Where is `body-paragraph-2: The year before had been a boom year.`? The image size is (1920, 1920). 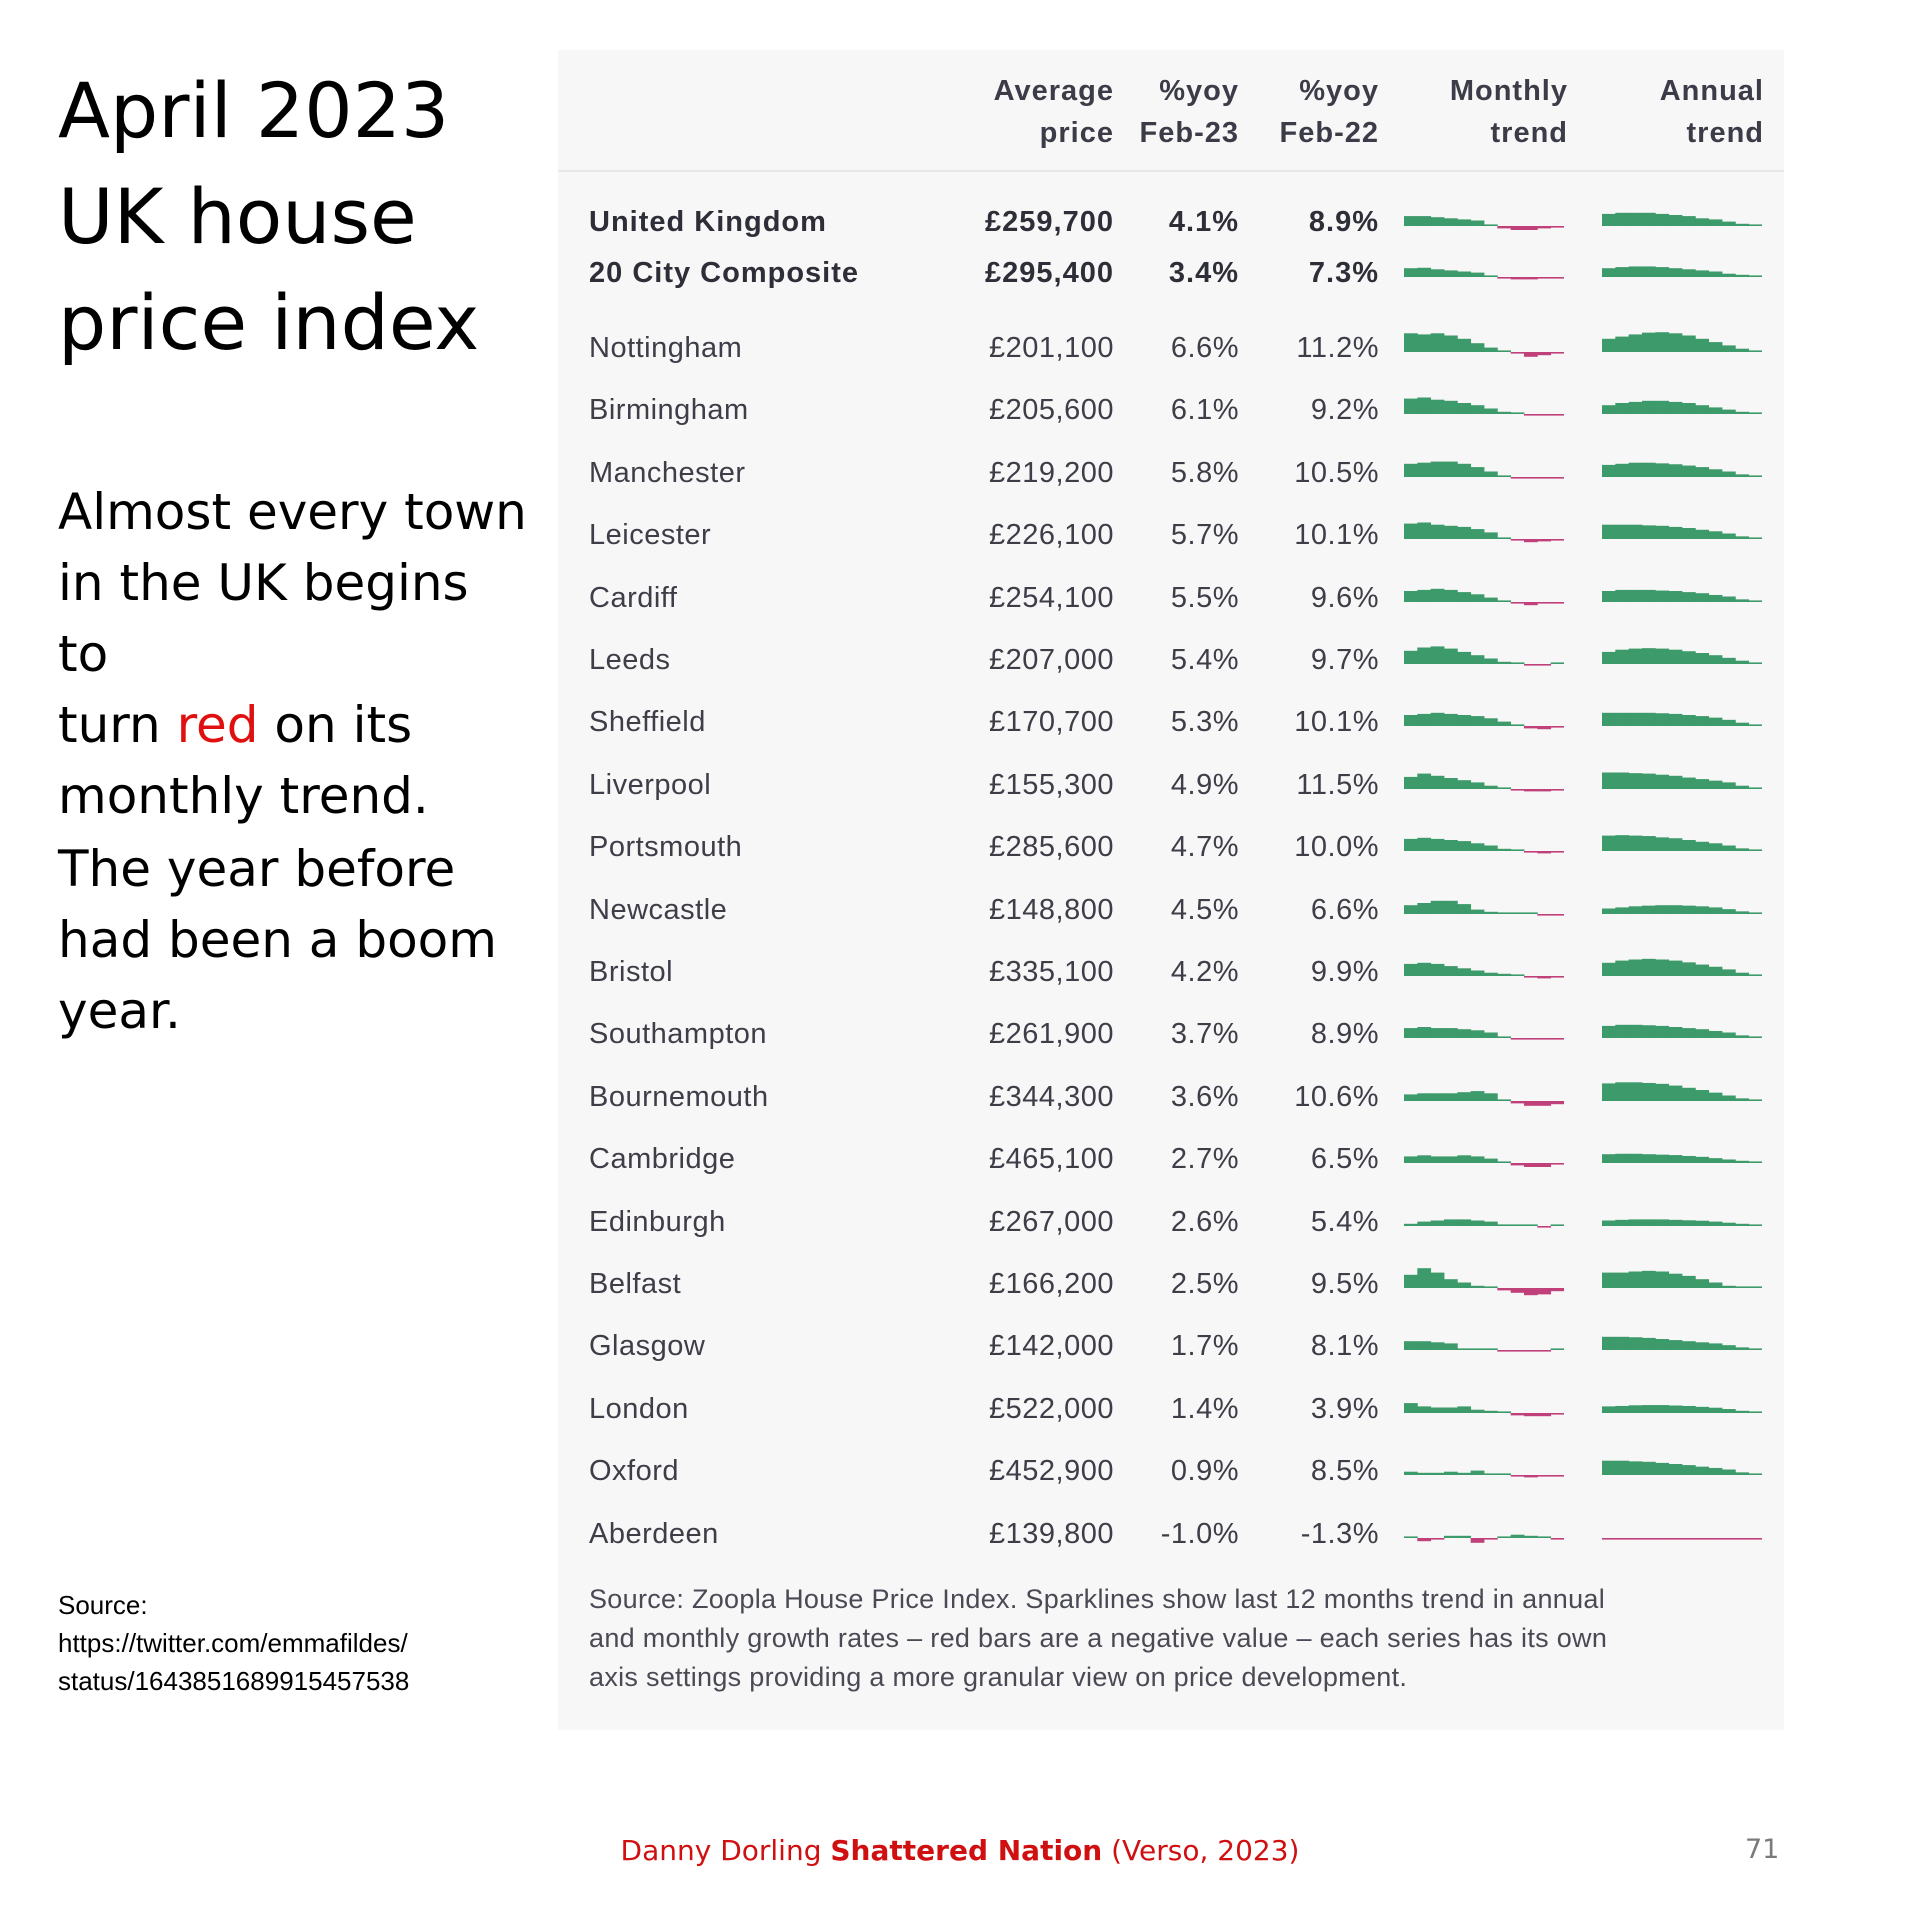
body-paragraph-2: The year before had been a boom year. is located at coordinates (293, 940).